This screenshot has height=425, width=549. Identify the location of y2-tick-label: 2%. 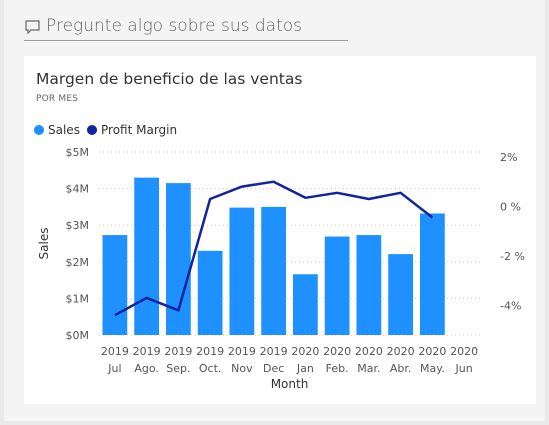
(508, 157).